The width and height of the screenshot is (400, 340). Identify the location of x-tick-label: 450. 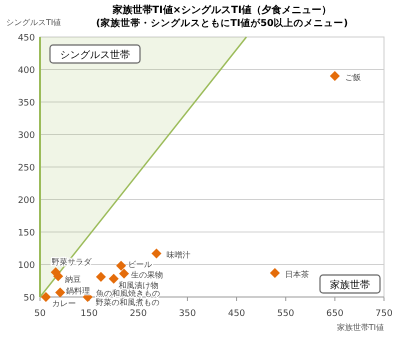
(237, 314).